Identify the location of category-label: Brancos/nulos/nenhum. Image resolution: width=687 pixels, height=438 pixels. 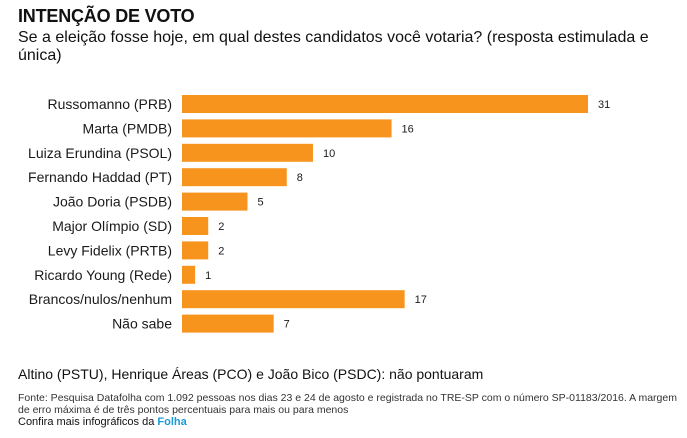
(100, 299).